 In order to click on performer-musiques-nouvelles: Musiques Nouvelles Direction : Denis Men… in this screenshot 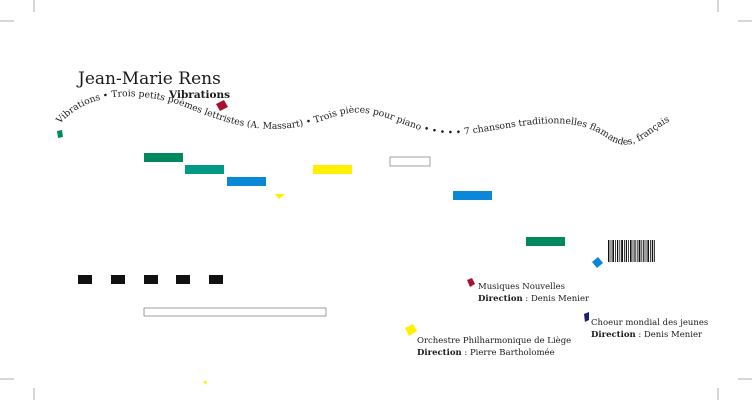, I will do `click(533, 293)`.